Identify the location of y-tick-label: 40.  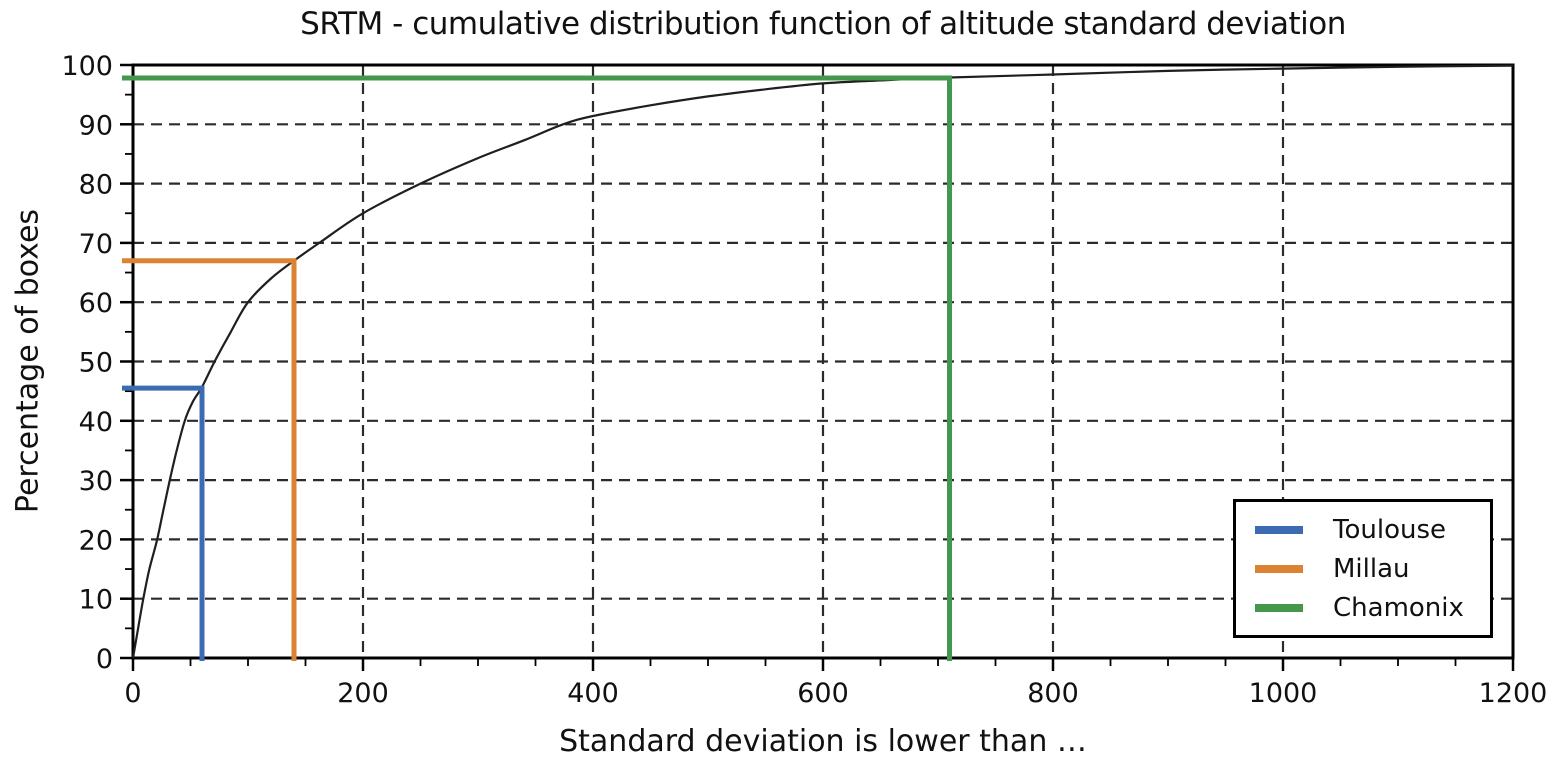
(96, 422).